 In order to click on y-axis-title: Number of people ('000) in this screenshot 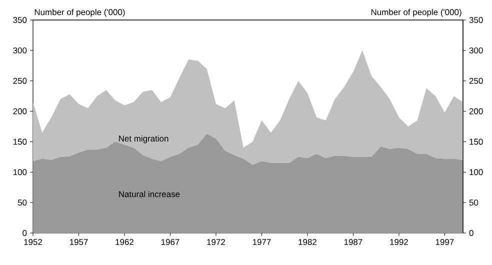, I will do `click(79, 12)`.